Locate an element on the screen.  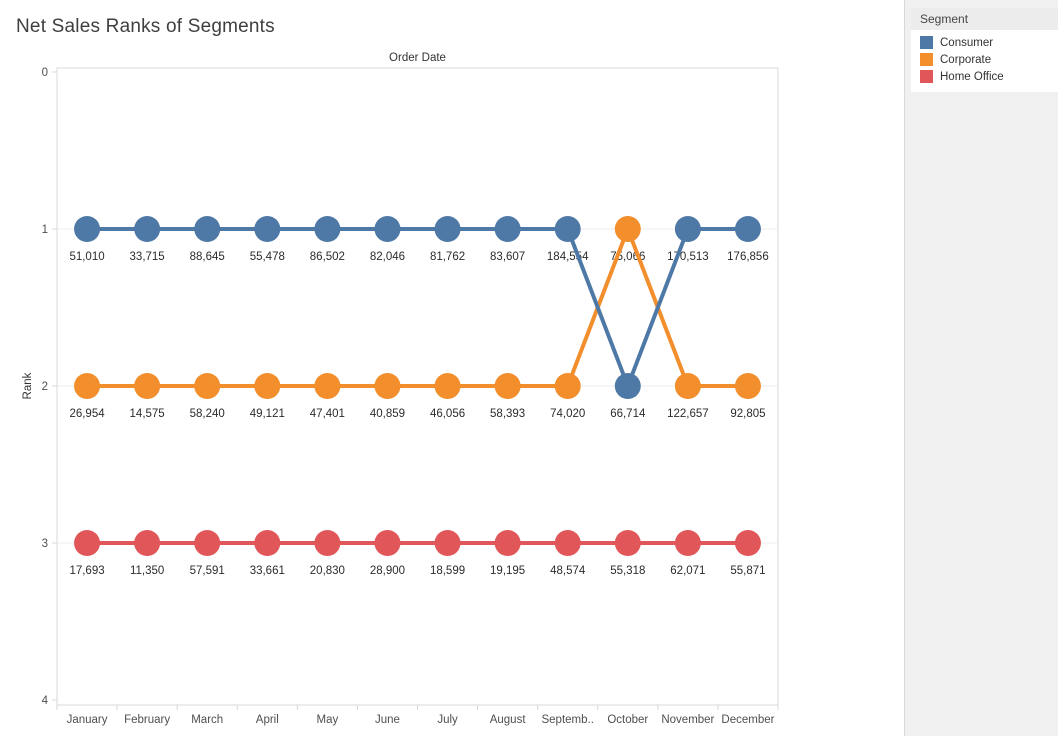
data-point-consumer-may is located at coordinates (327, 229).